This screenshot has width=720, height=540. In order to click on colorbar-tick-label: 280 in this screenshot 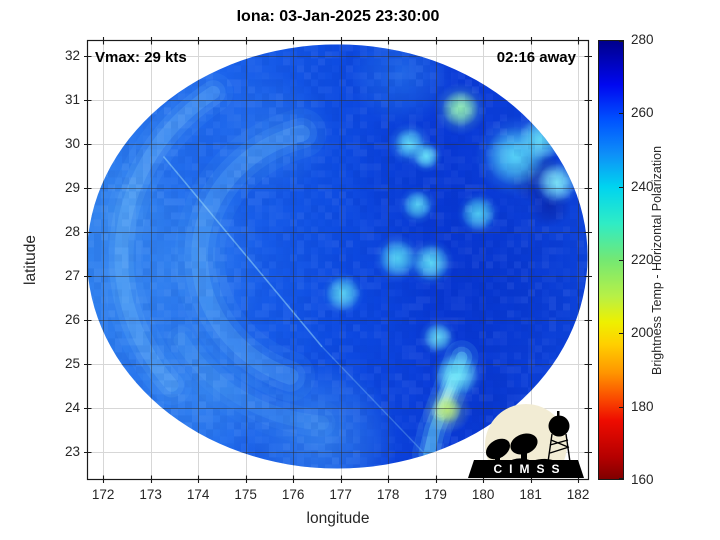, I will do `click(642, 39)`.